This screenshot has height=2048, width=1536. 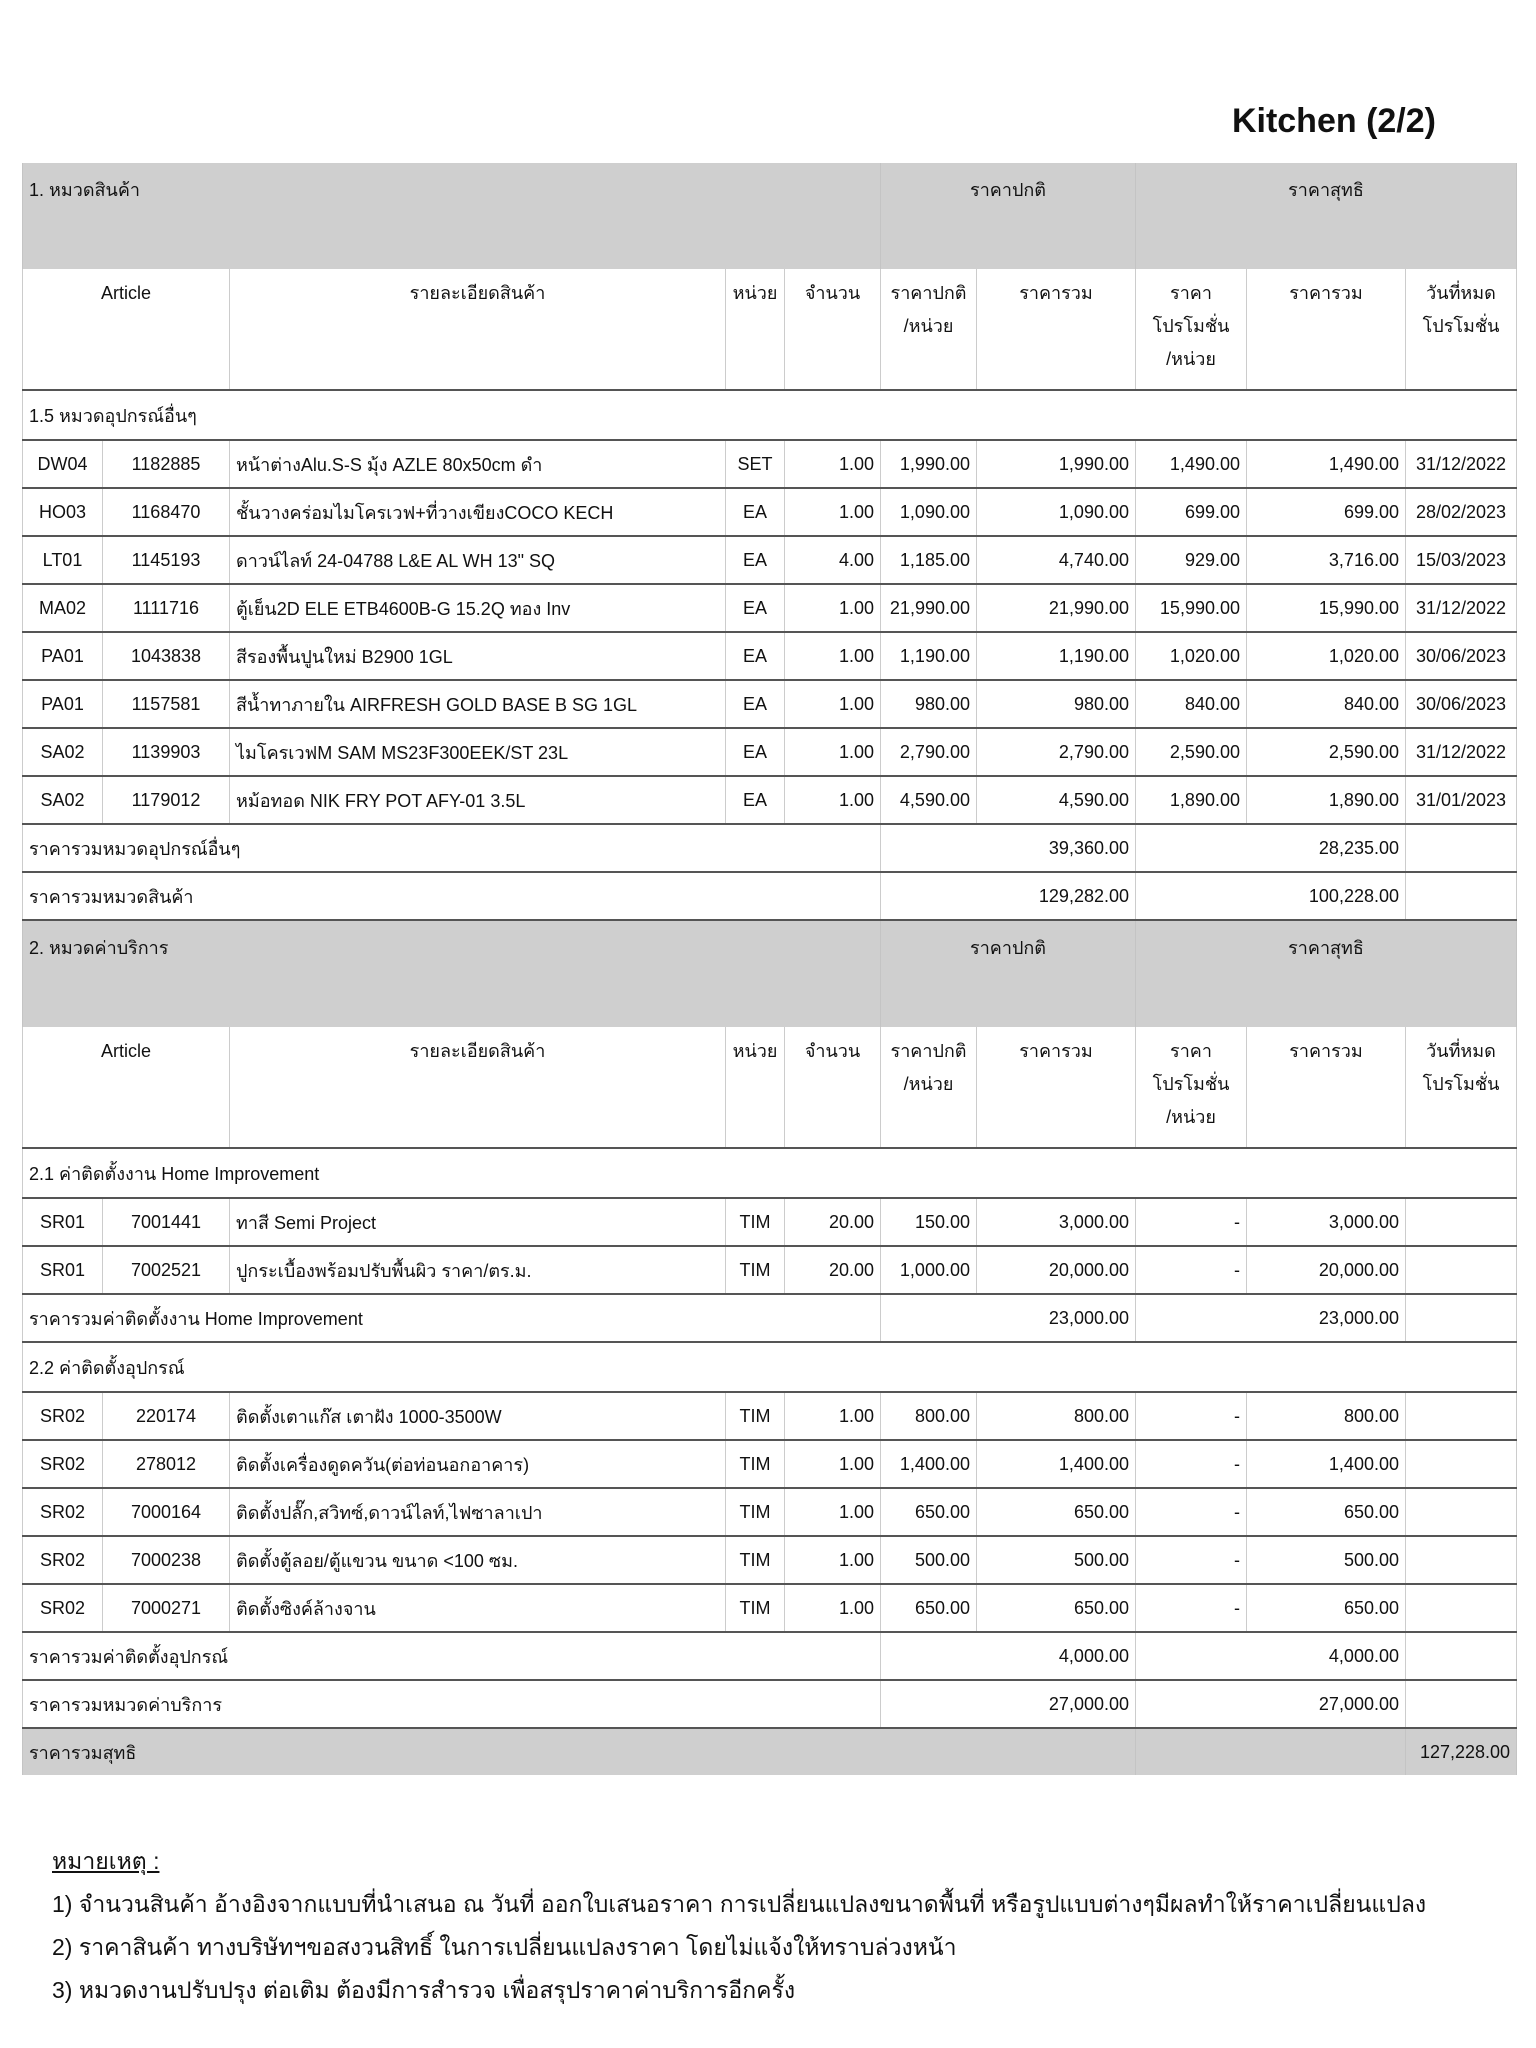 I want to click on cell: 1,090.00, so click(x=928, y=512).